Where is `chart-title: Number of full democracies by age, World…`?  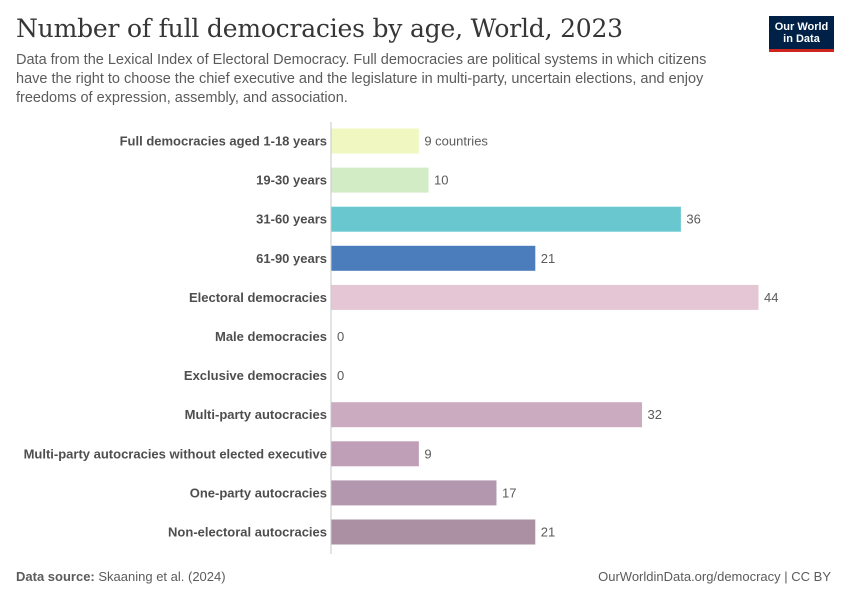
chart-title: Number of full democracies by age, World… is located at coordinates (319, 28).